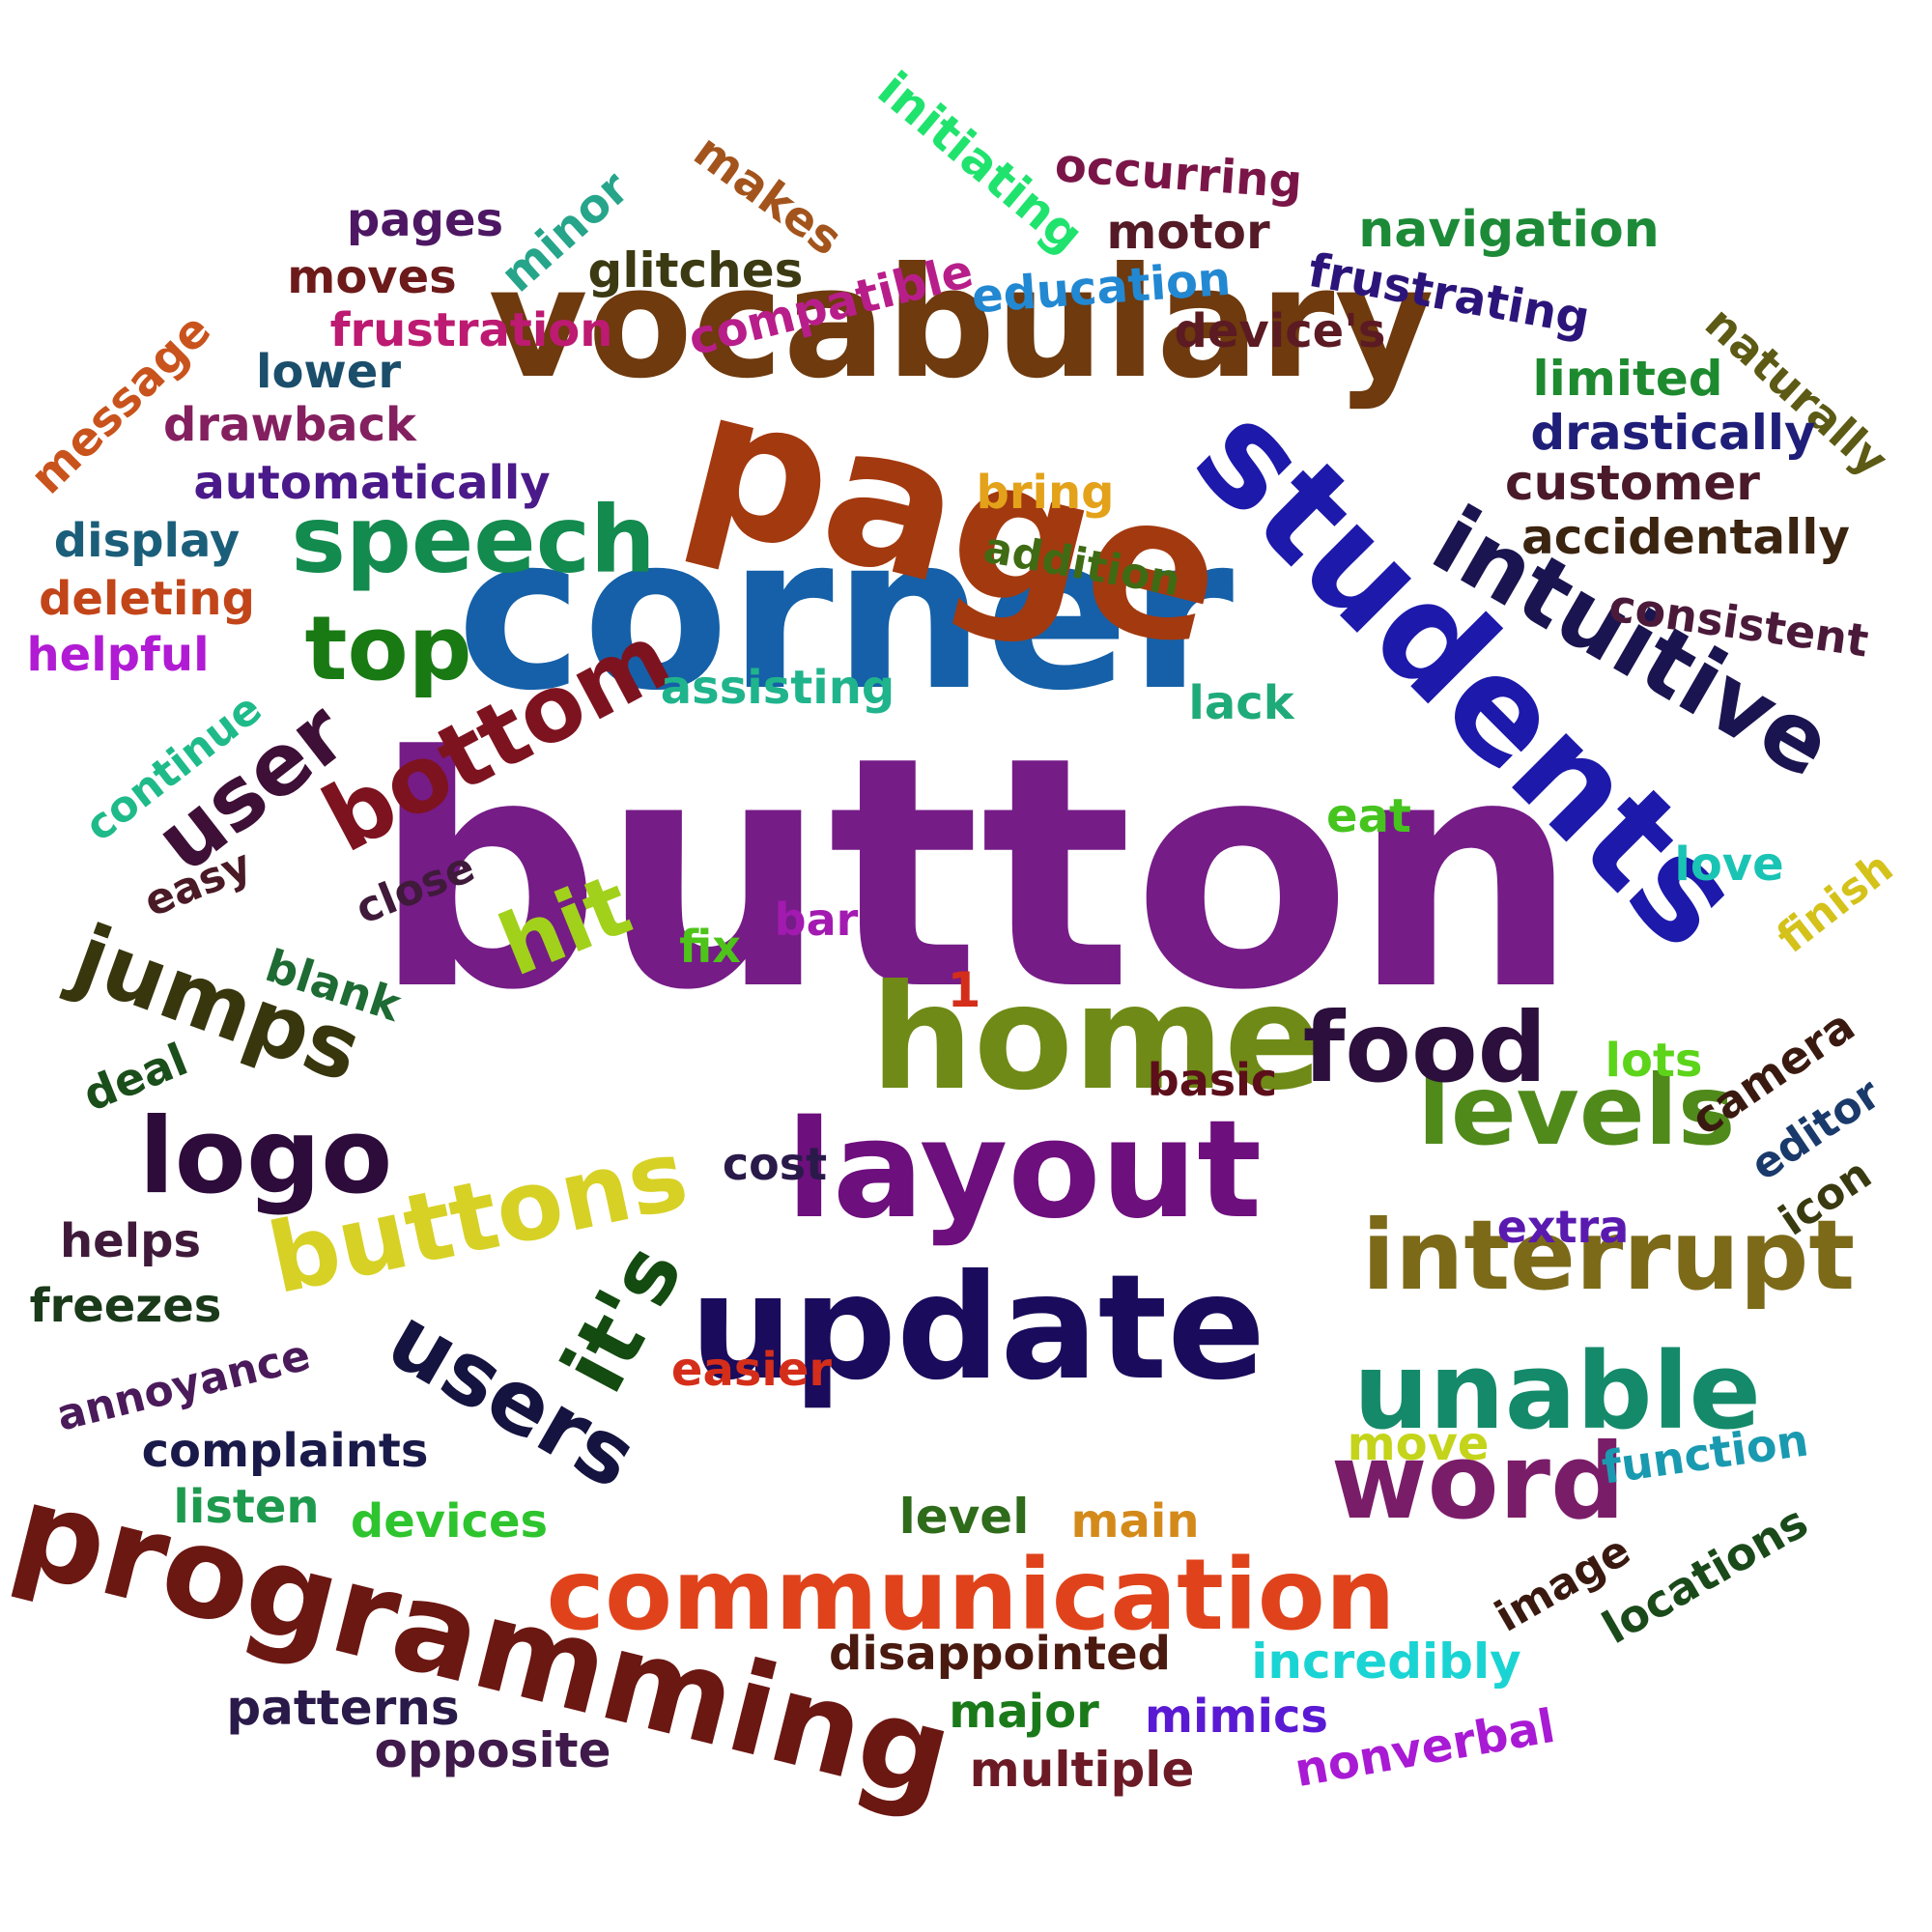  What do you see at coordinates (372, 277) in the screenshot?
I see `word-moves: moves` at bounding box center [372, 277].